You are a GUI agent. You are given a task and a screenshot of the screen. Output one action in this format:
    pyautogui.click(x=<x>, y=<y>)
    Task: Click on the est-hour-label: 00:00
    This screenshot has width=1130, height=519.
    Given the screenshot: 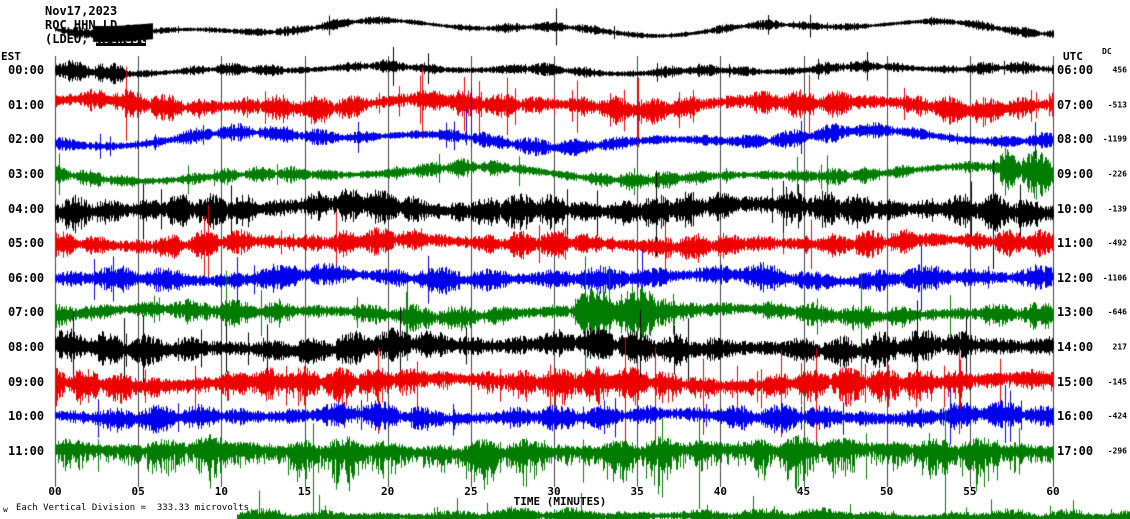 What is the action you would take?
    pyautogui.click(x=26, y=70)
    